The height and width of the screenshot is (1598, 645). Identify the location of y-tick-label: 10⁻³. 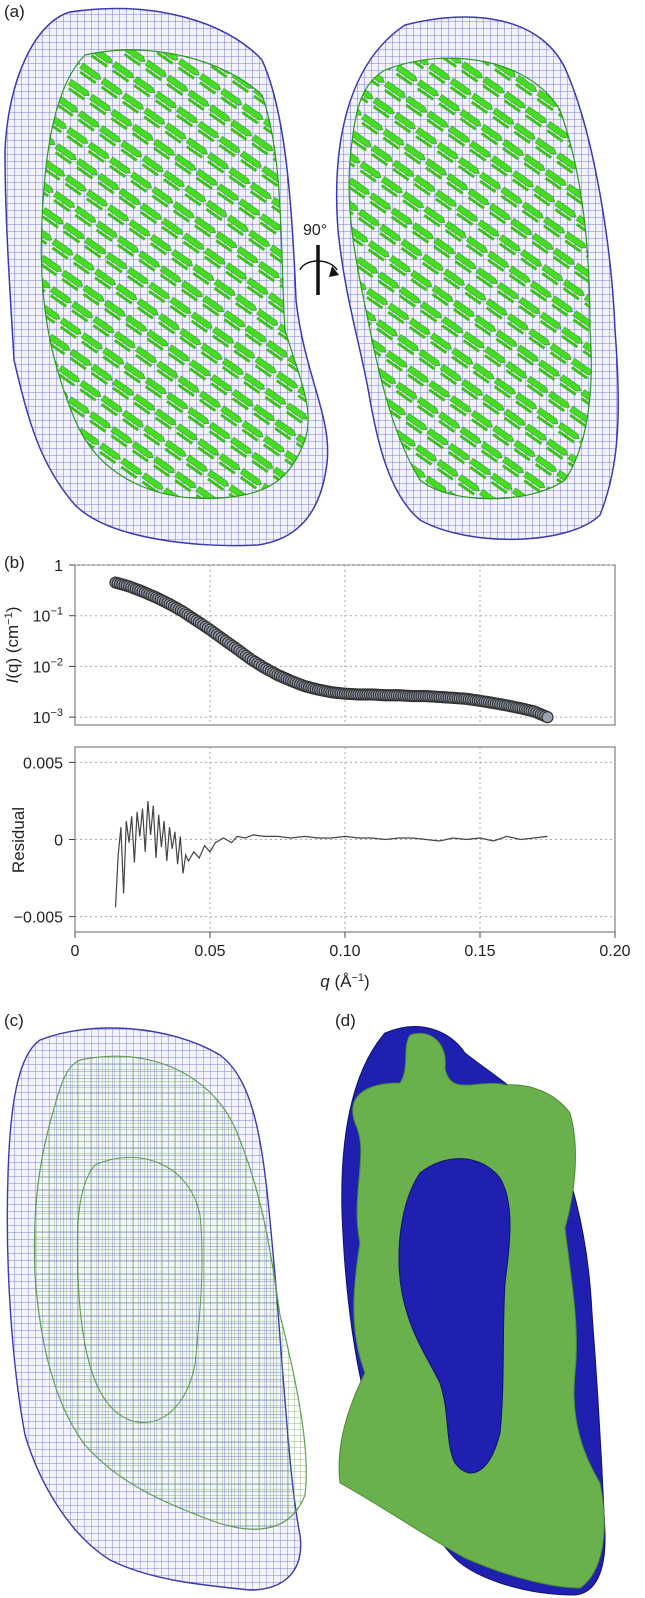
(48, 717).